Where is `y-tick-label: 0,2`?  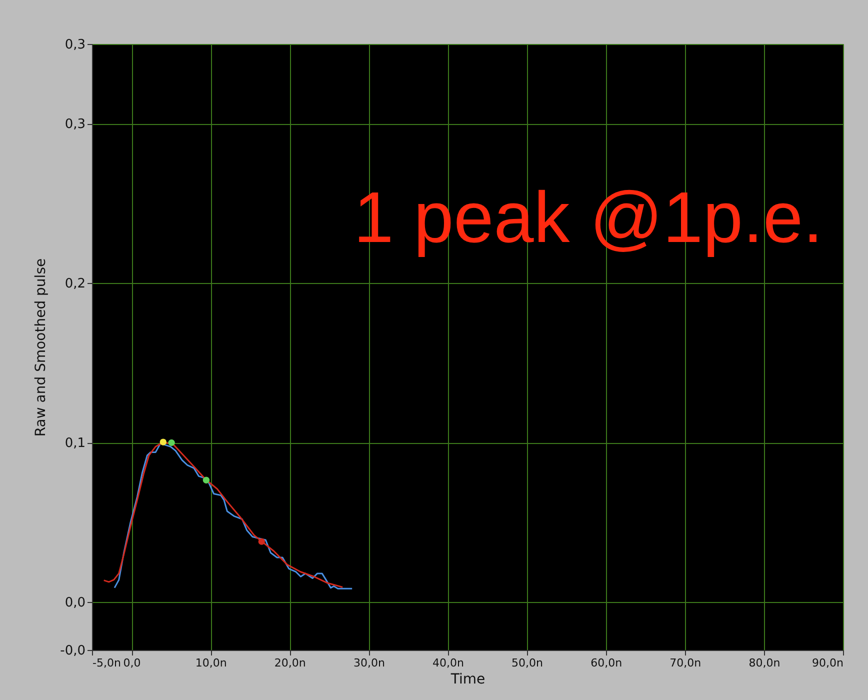
y-tick-label: 0,2 is located at coordinates (75, 284).